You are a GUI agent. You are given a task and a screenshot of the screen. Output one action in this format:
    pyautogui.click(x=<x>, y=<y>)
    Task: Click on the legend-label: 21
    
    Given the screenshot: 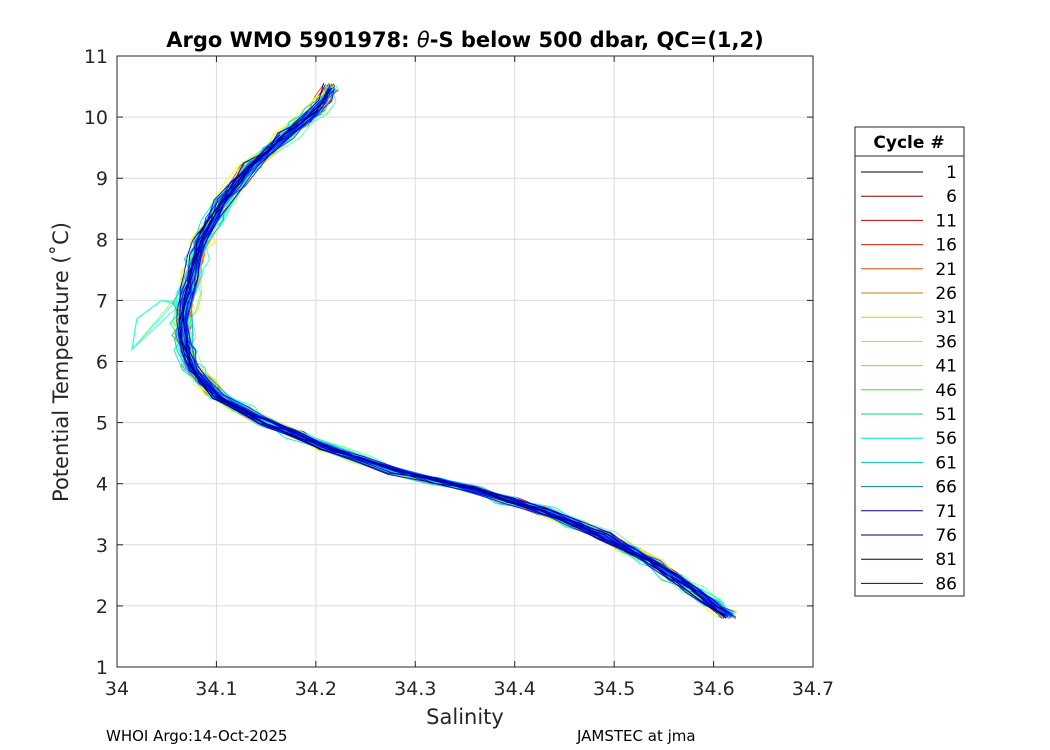 What is the action you would take?
    pyautogui.click(x=946, y=270)
    